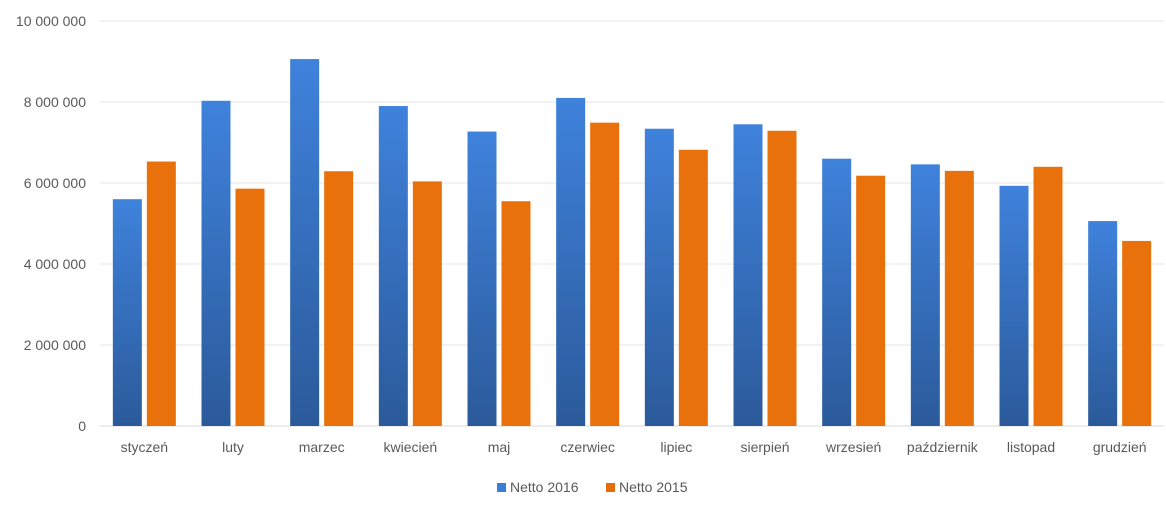 This screenshot has width=1166, height=507. What do you see at coordinates (144, 447) in the screenshot?
I see `x-tick-label: styczeń` at bounding box center [144, 447].